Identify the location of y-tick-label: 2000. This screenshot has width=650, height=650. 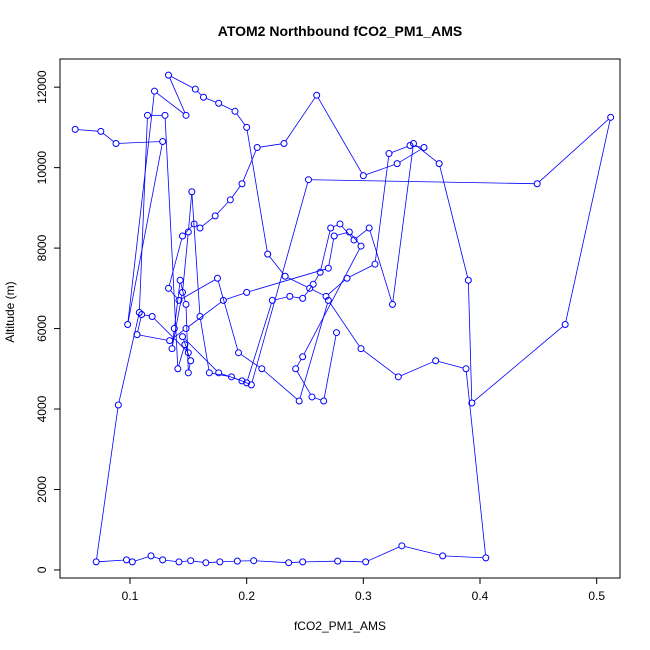
(42, 489).